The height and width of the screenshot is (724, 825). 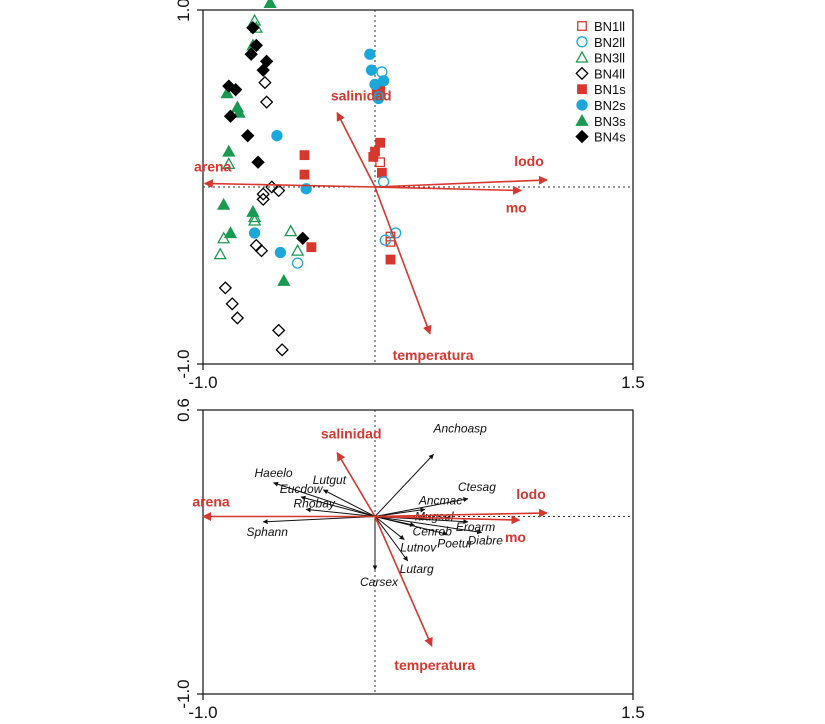 I want to click on bottom-env-arrow-mo, so click(x=447, y=520).